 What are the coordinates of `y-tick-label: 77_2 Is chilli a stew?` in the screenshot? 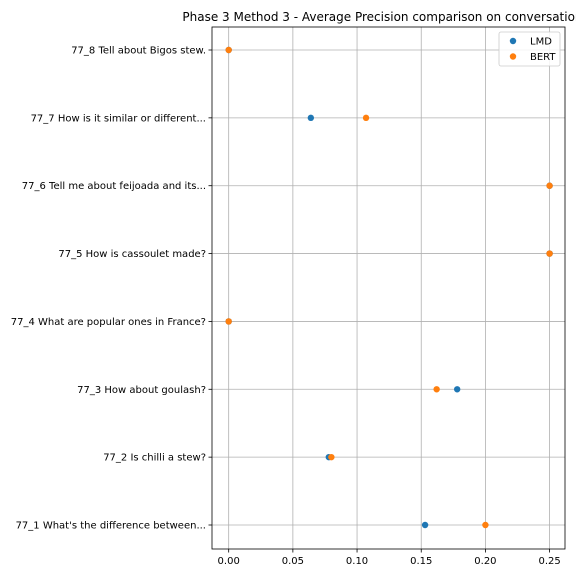 It's located at (154, 458).